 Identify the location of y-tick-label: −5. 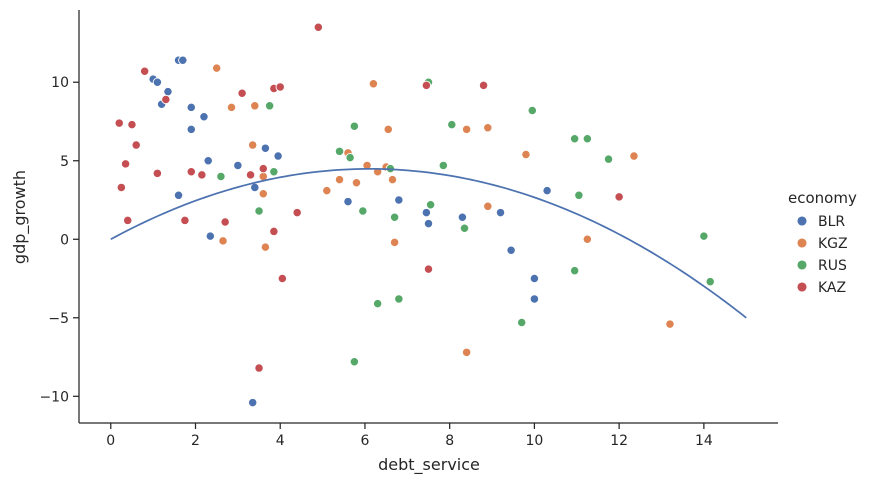
(58, 319).